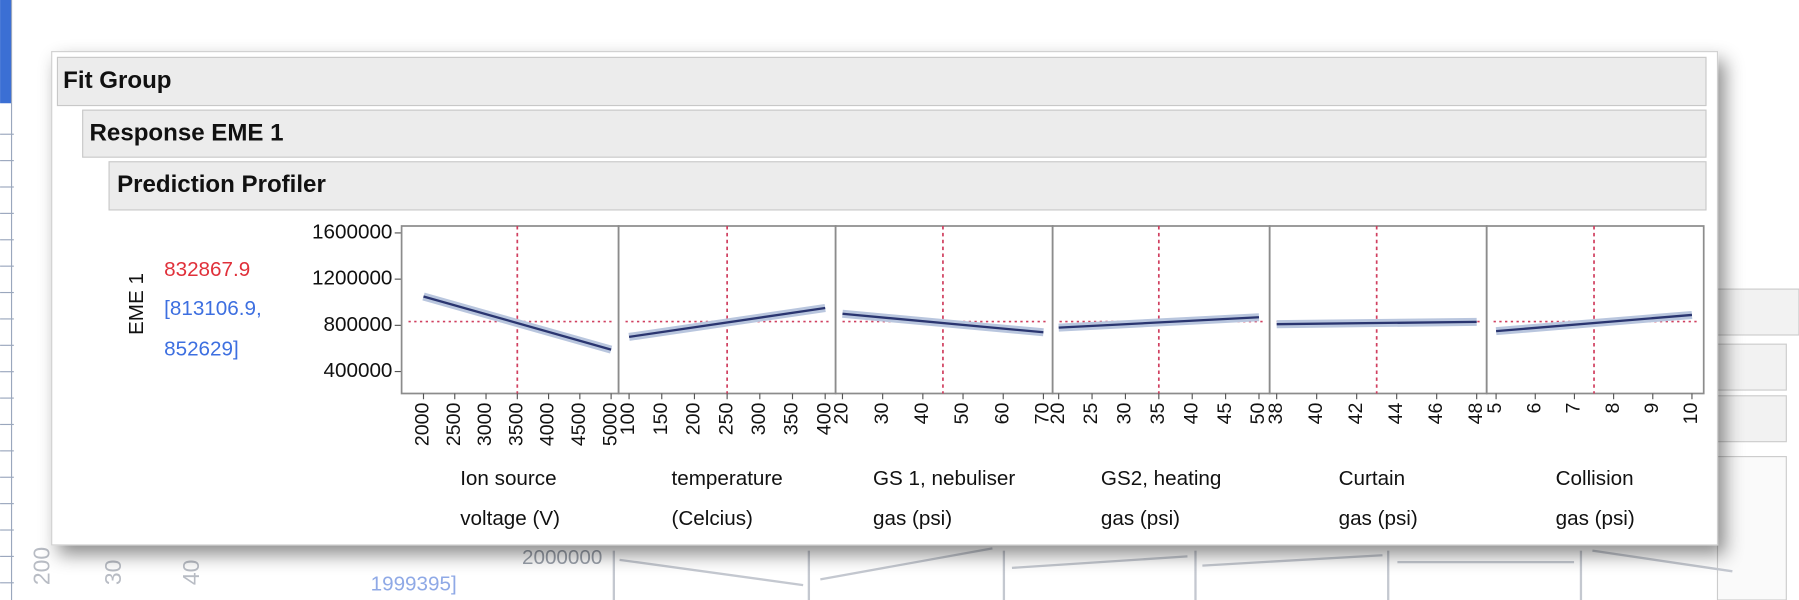 This screenshot has height=600, width=1799. What do you see at coordinates (1225, 414) in the screenshot?
I see `x-tick-label: 45` at bounding box center [1225, 414].